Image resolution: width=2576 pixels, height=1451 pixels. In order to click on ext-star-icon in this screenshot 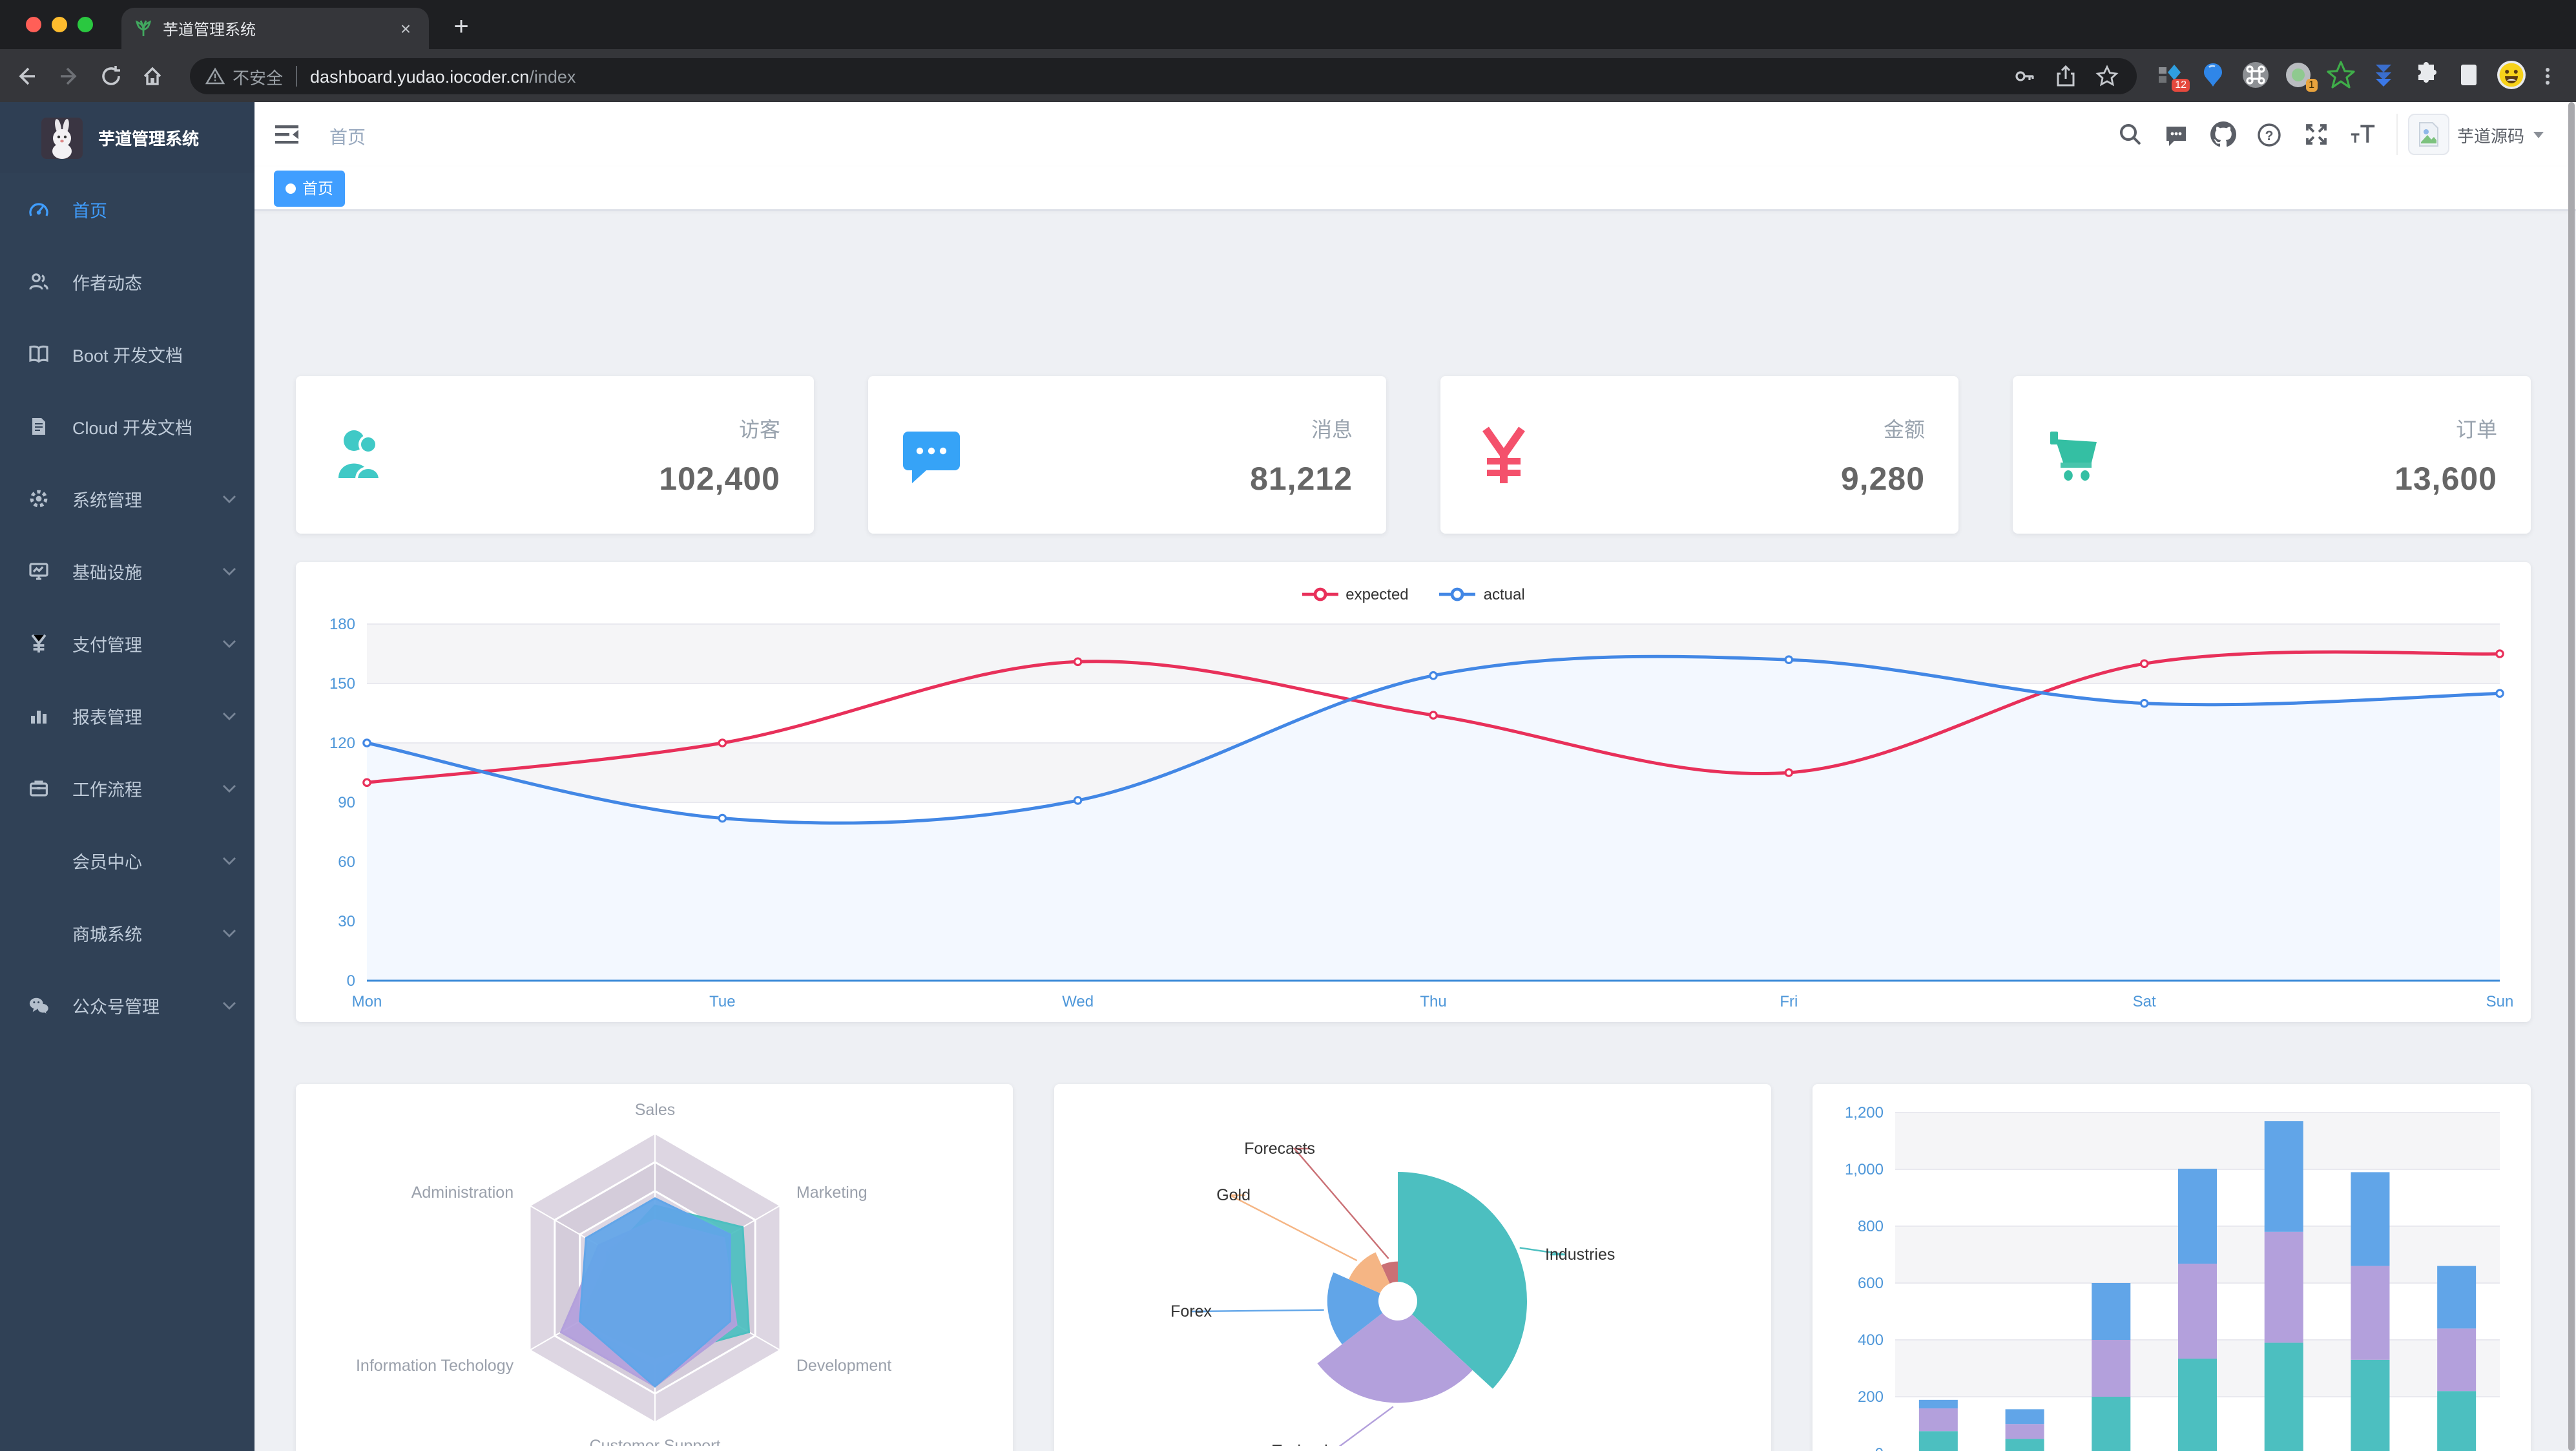, I will do `click(2340, 75)`.